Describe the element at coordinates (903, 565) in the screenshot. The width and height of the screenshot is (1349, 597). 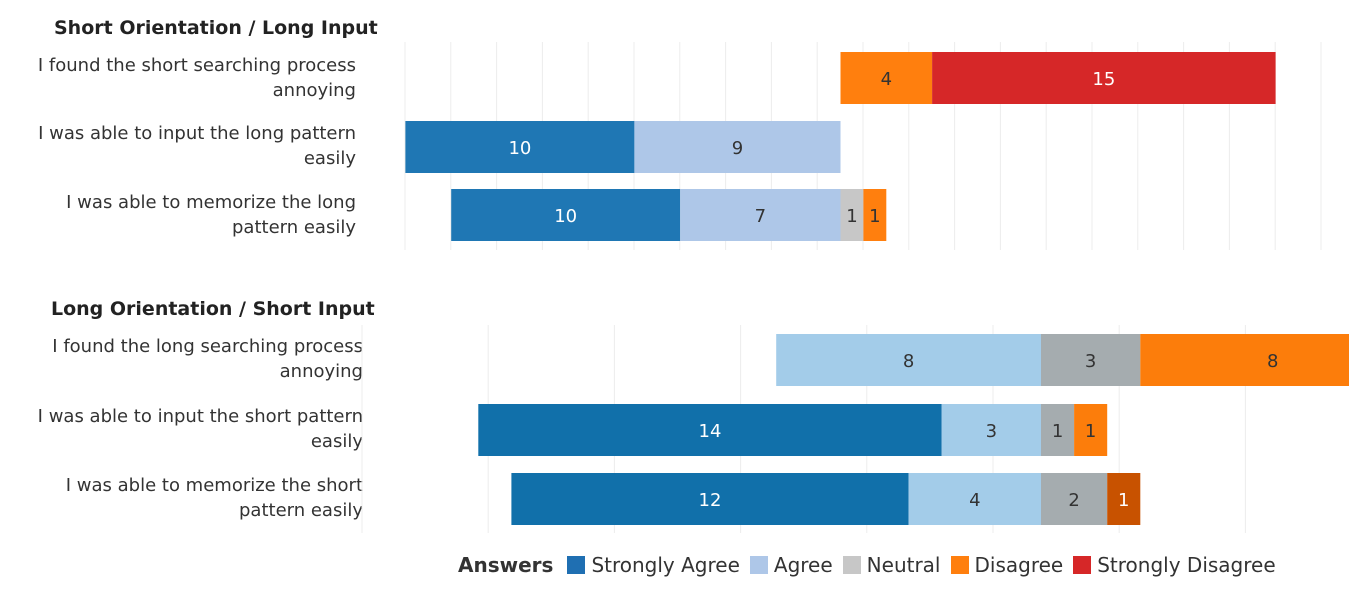
I see `legend-label: Neutral` at that location.